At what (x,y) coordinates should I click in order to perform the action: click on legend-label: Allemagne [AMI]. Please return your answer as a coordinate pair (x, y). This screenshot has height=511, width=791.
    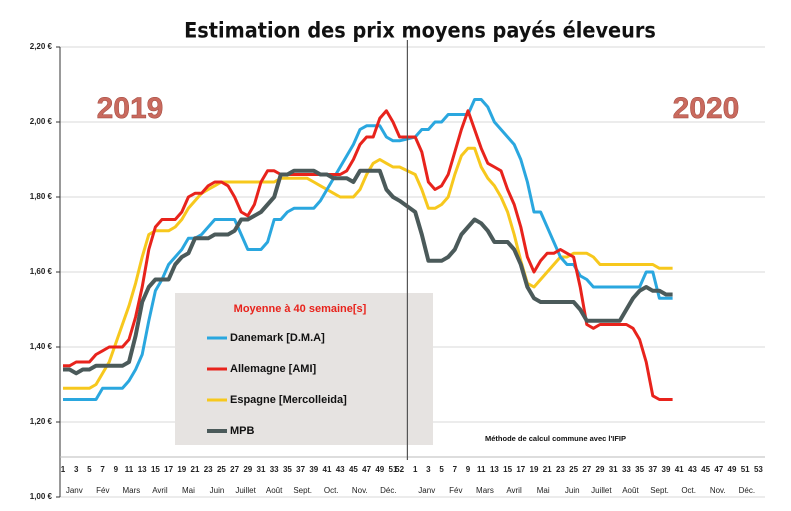
    Looking at the image, I should click on (273, 369).